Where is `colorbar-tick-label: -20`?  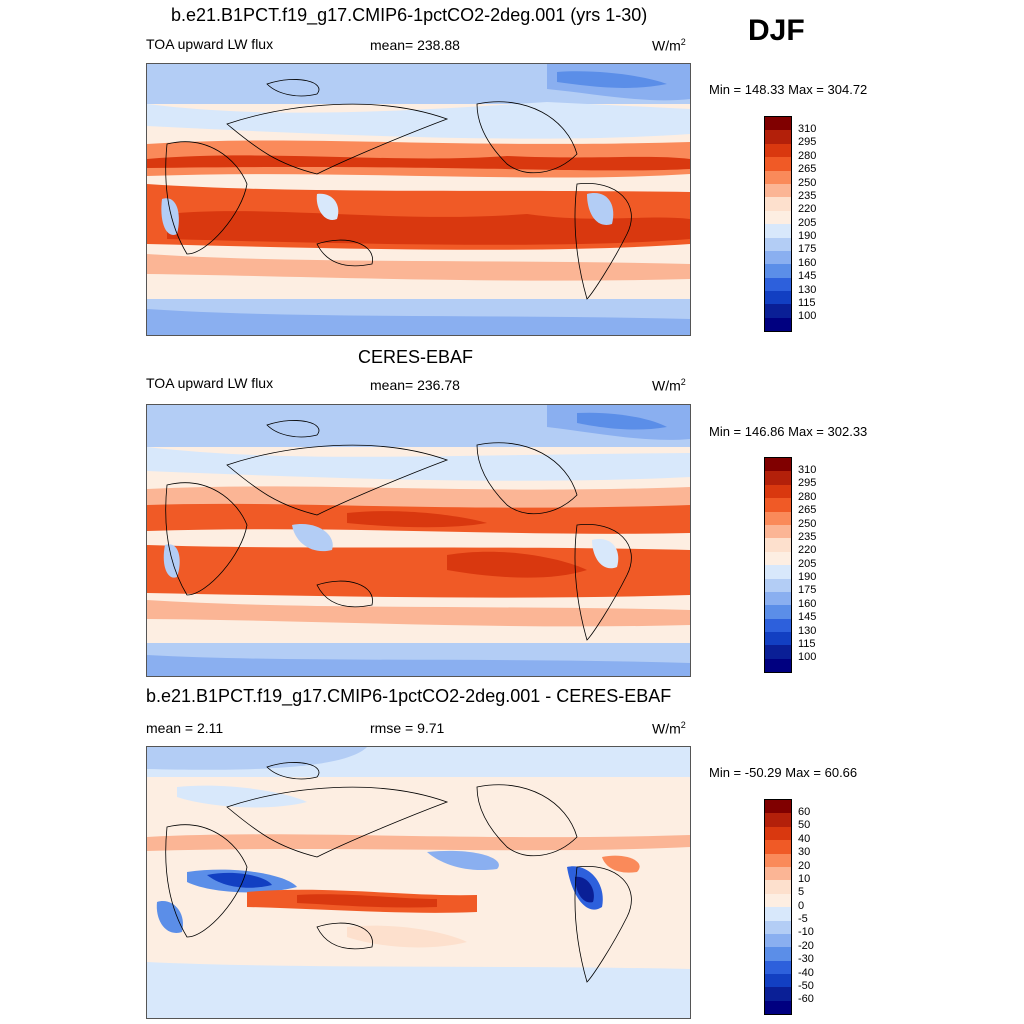
colorbar-tick-label: -20 is located at coordinates (806, 946).